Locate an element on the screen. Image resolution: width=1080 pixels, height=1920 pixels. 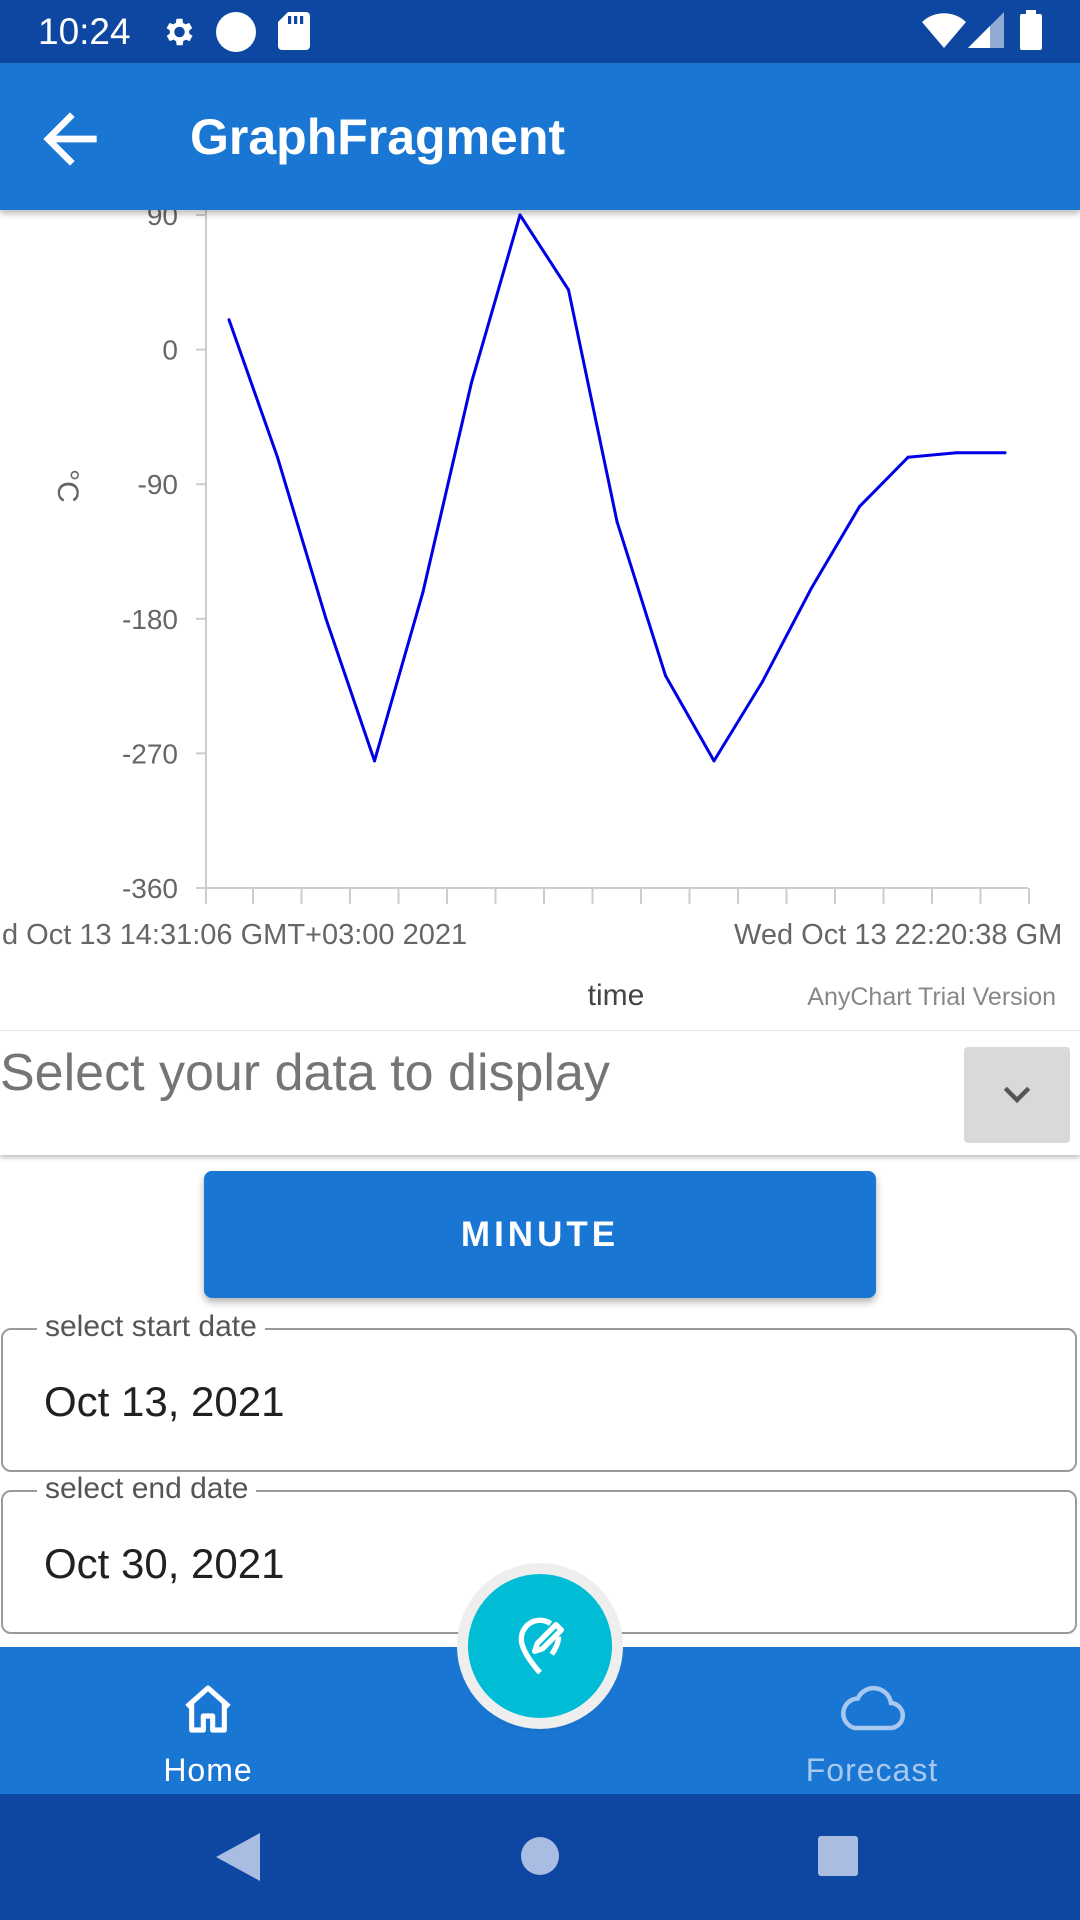
edit-location-icon is located at coordinates (541, 1646).